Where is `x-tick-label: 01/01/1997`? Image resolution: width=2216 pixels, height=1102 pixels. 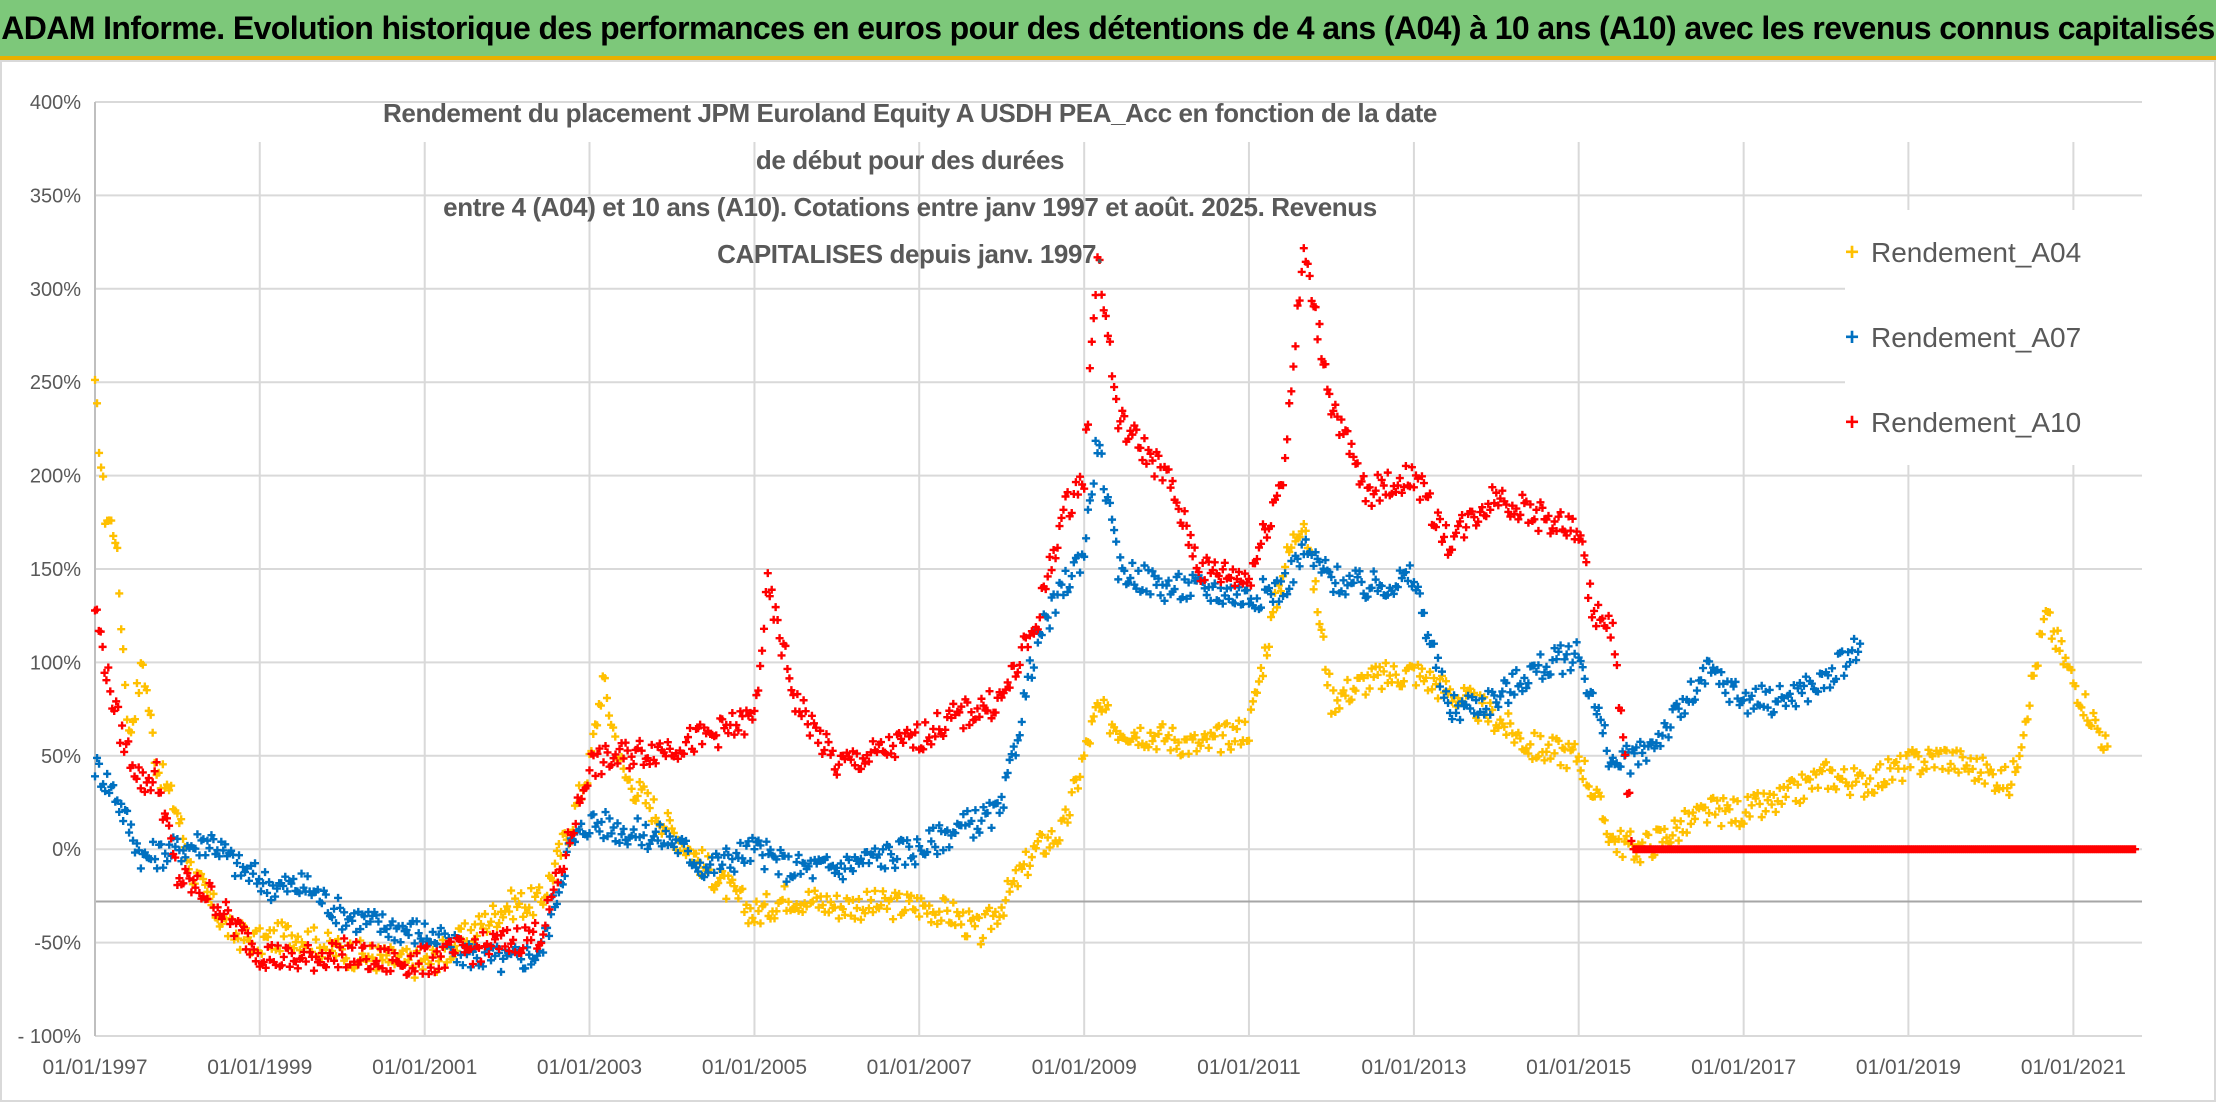
x-tick-label: 01/01/1997 is located at coordinates (94, 1067).